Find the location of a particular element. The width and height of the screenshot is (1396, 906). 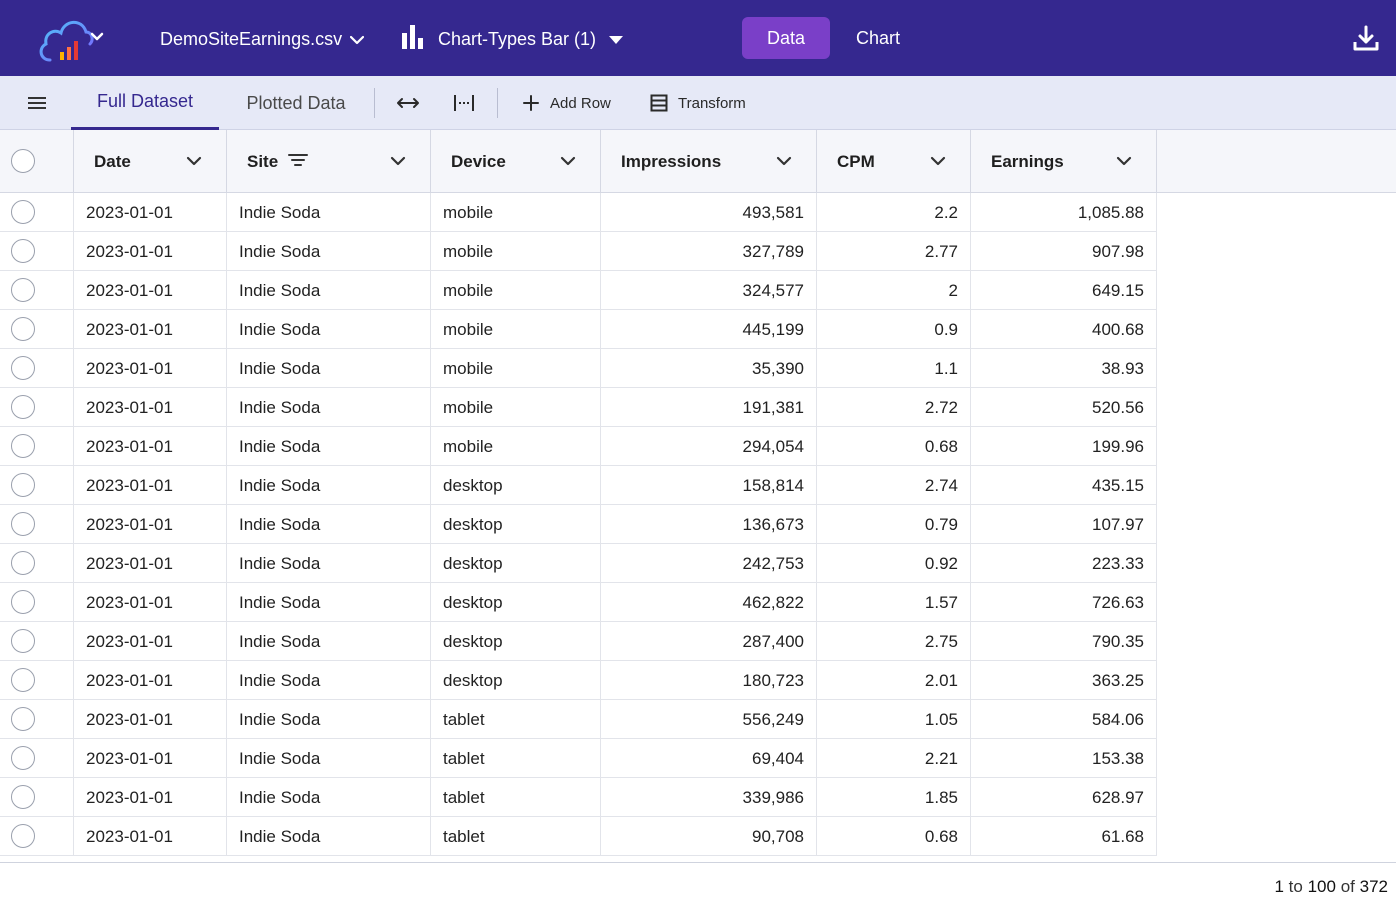

table-cell: 2.72 is located at coordinates (894, 407).